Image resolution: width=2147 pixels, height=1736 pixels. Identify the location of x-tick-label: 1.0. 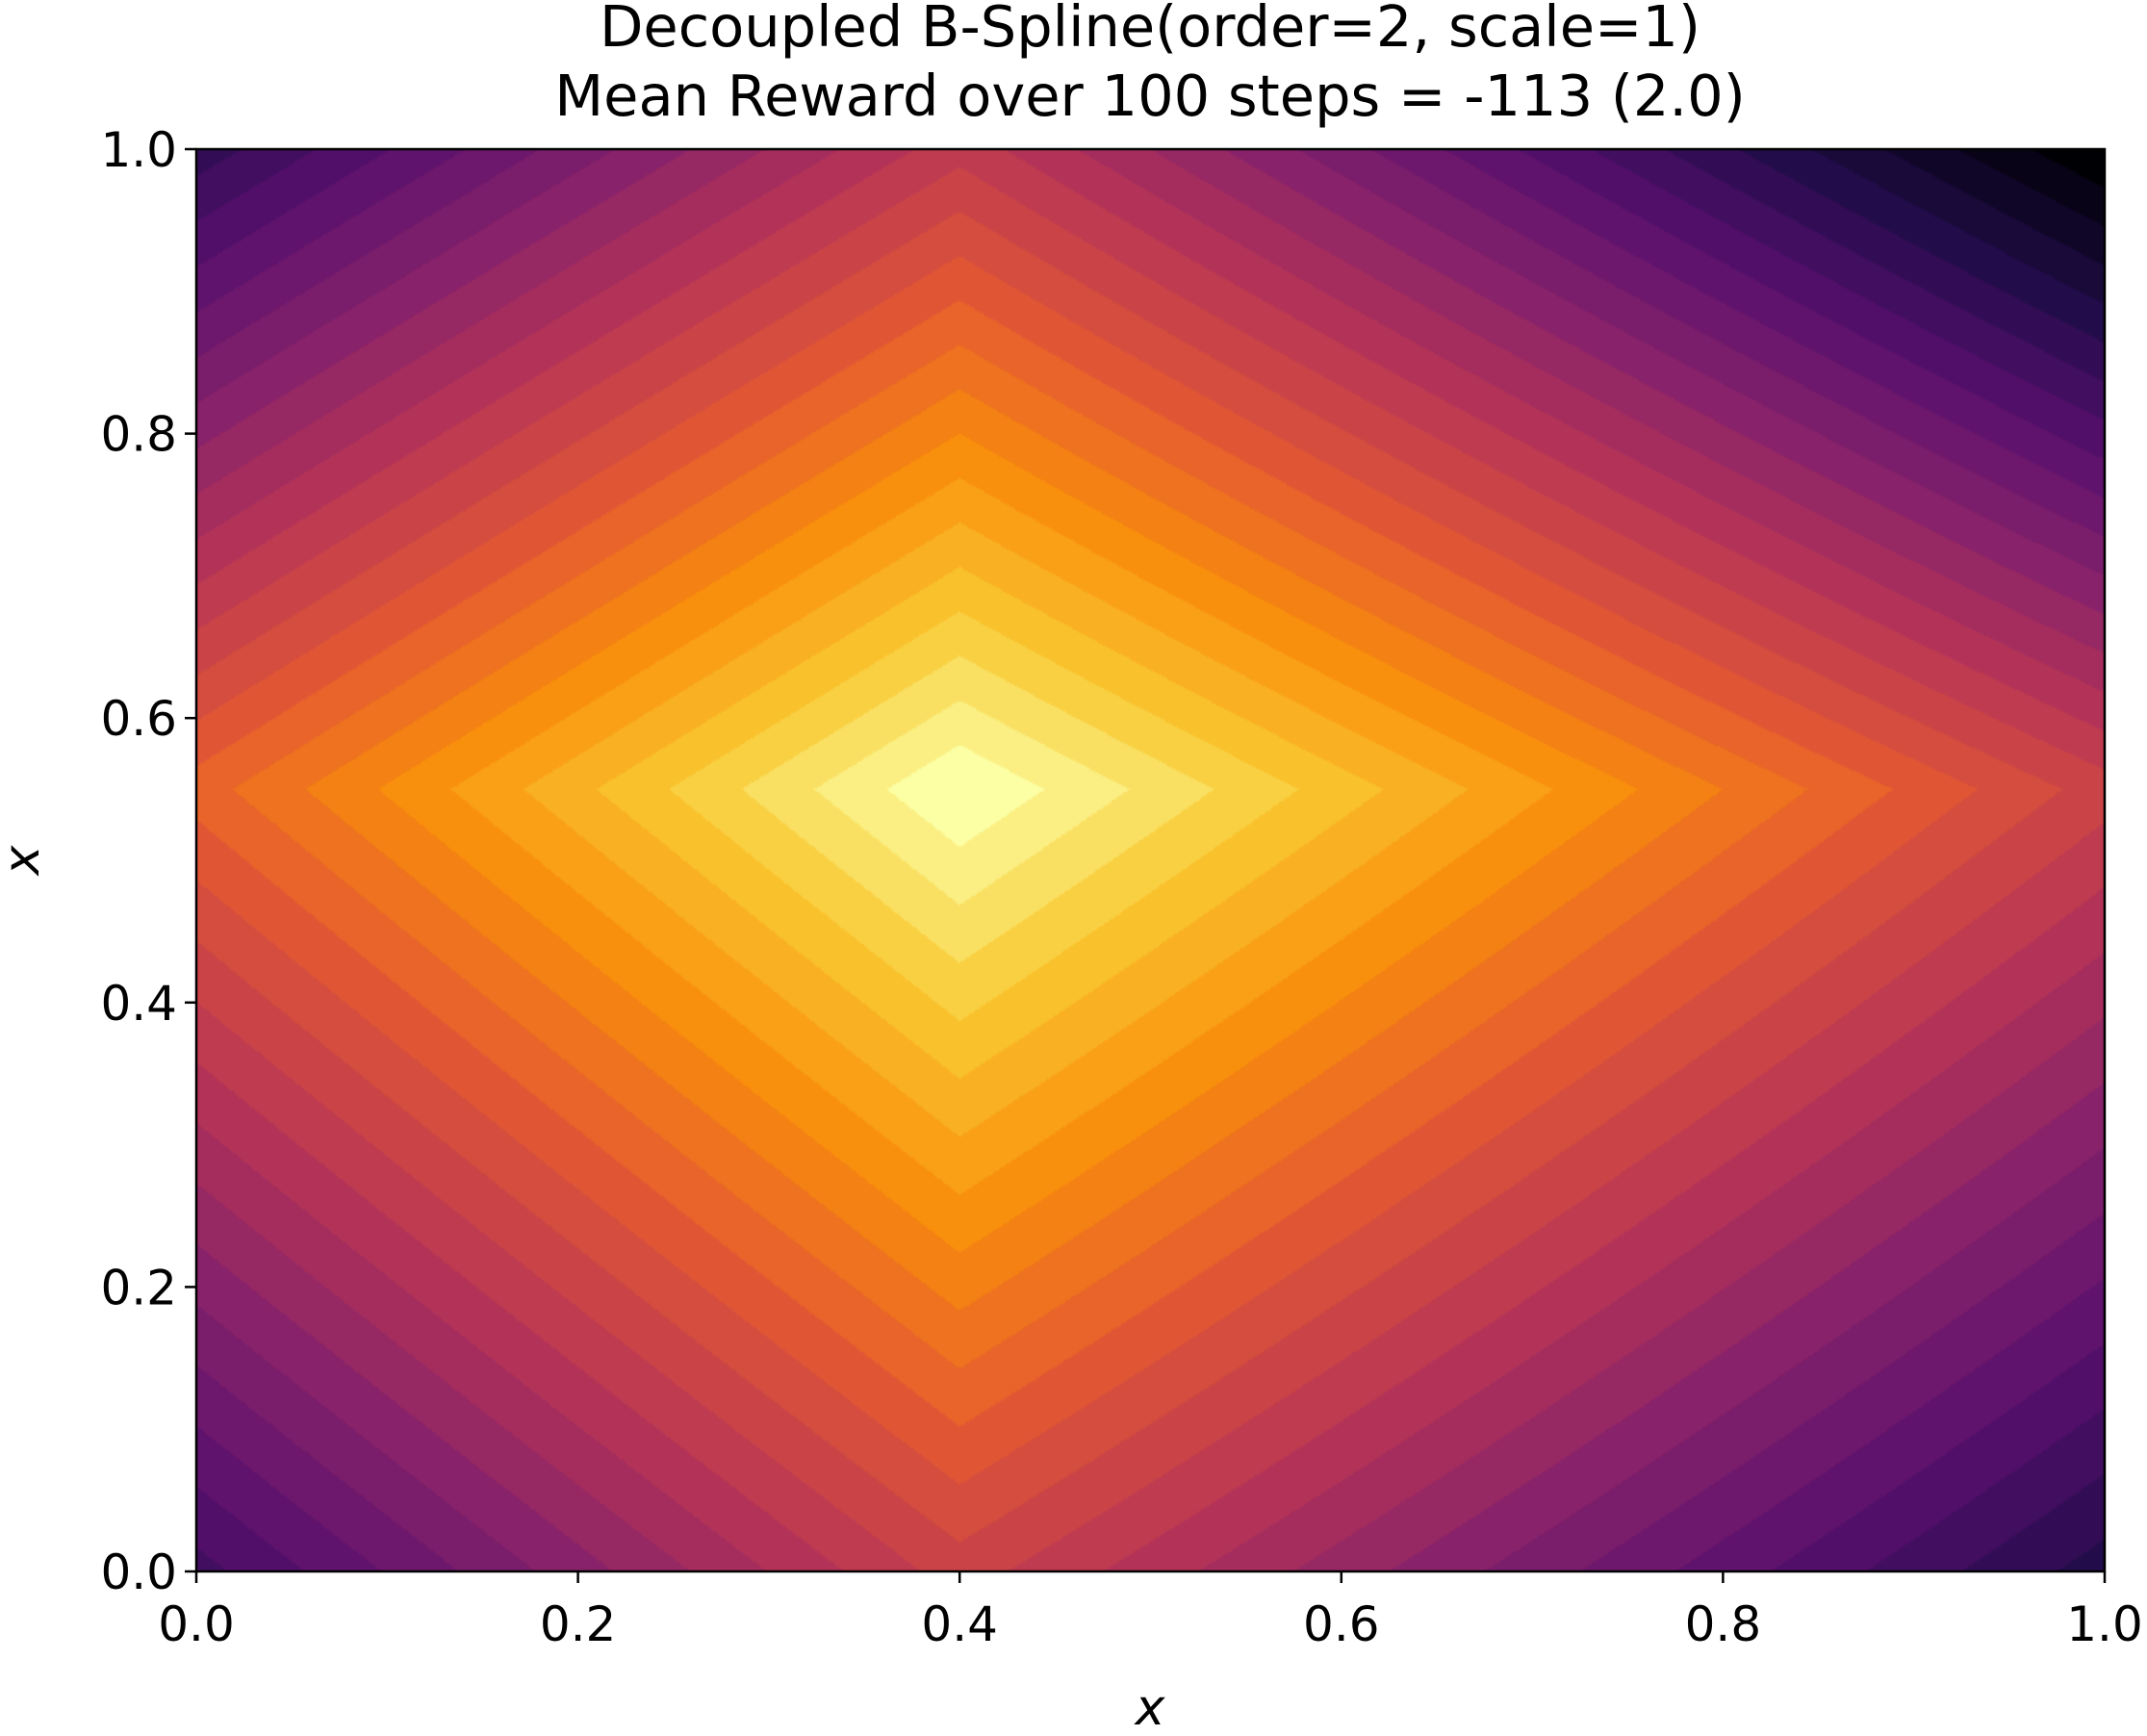
(2104, 1624).